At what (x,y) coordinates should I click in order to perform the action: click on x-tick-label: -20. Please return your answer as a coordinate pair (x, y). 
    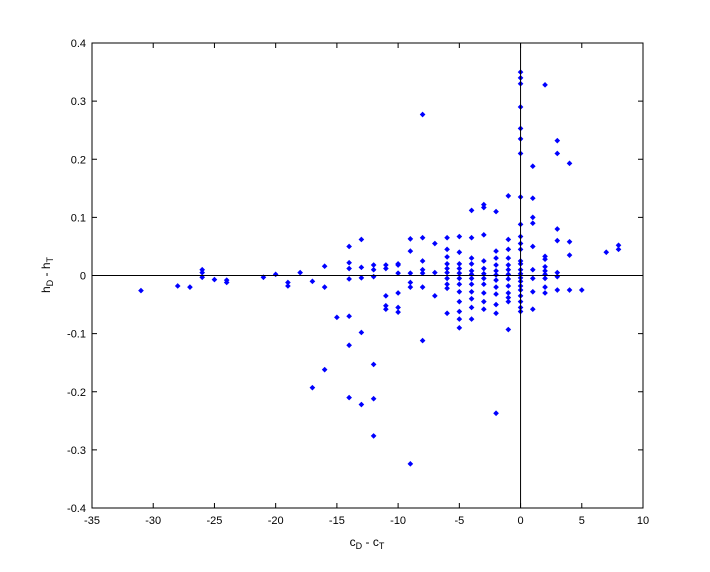
    Looking at the image, I should click on (276, 521).